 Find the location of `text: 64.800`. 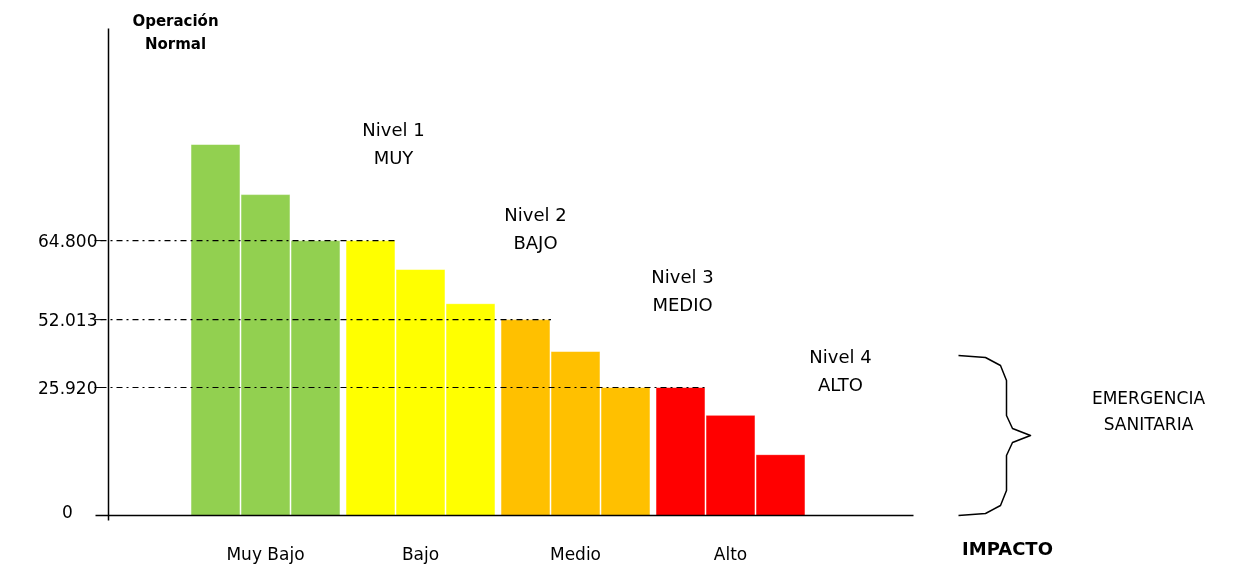

text: 64.800 is located at coordinates (68, 241).